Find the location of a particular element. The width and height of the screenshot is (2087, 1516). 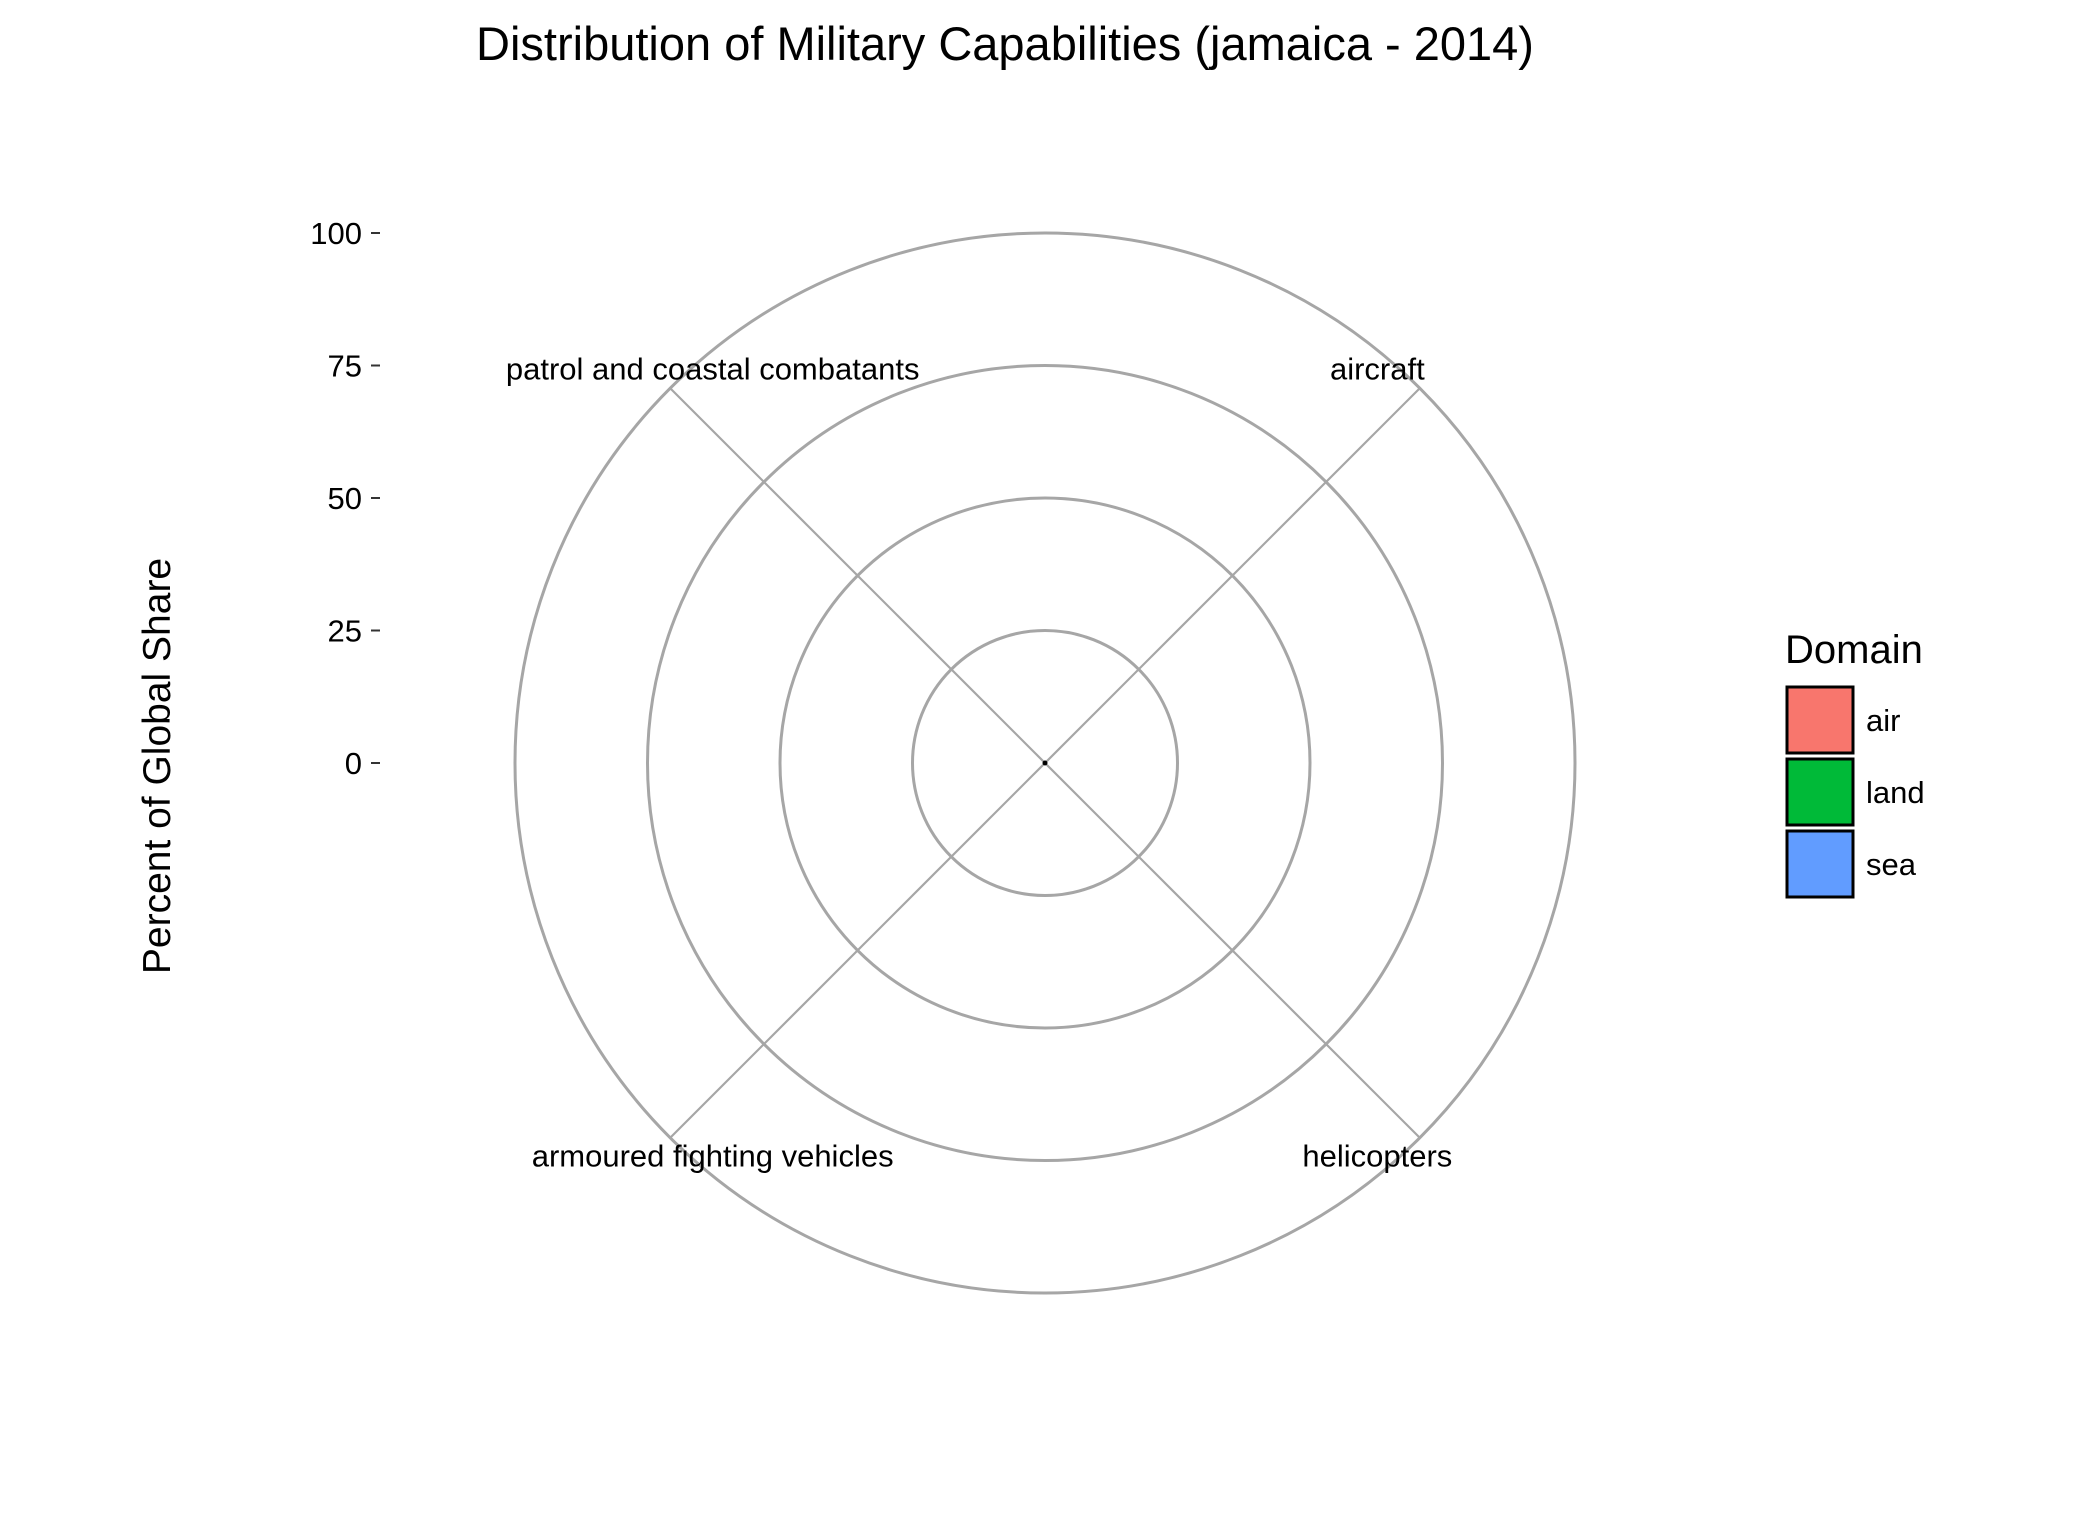

center-point is located at coordinates (1045, 763).